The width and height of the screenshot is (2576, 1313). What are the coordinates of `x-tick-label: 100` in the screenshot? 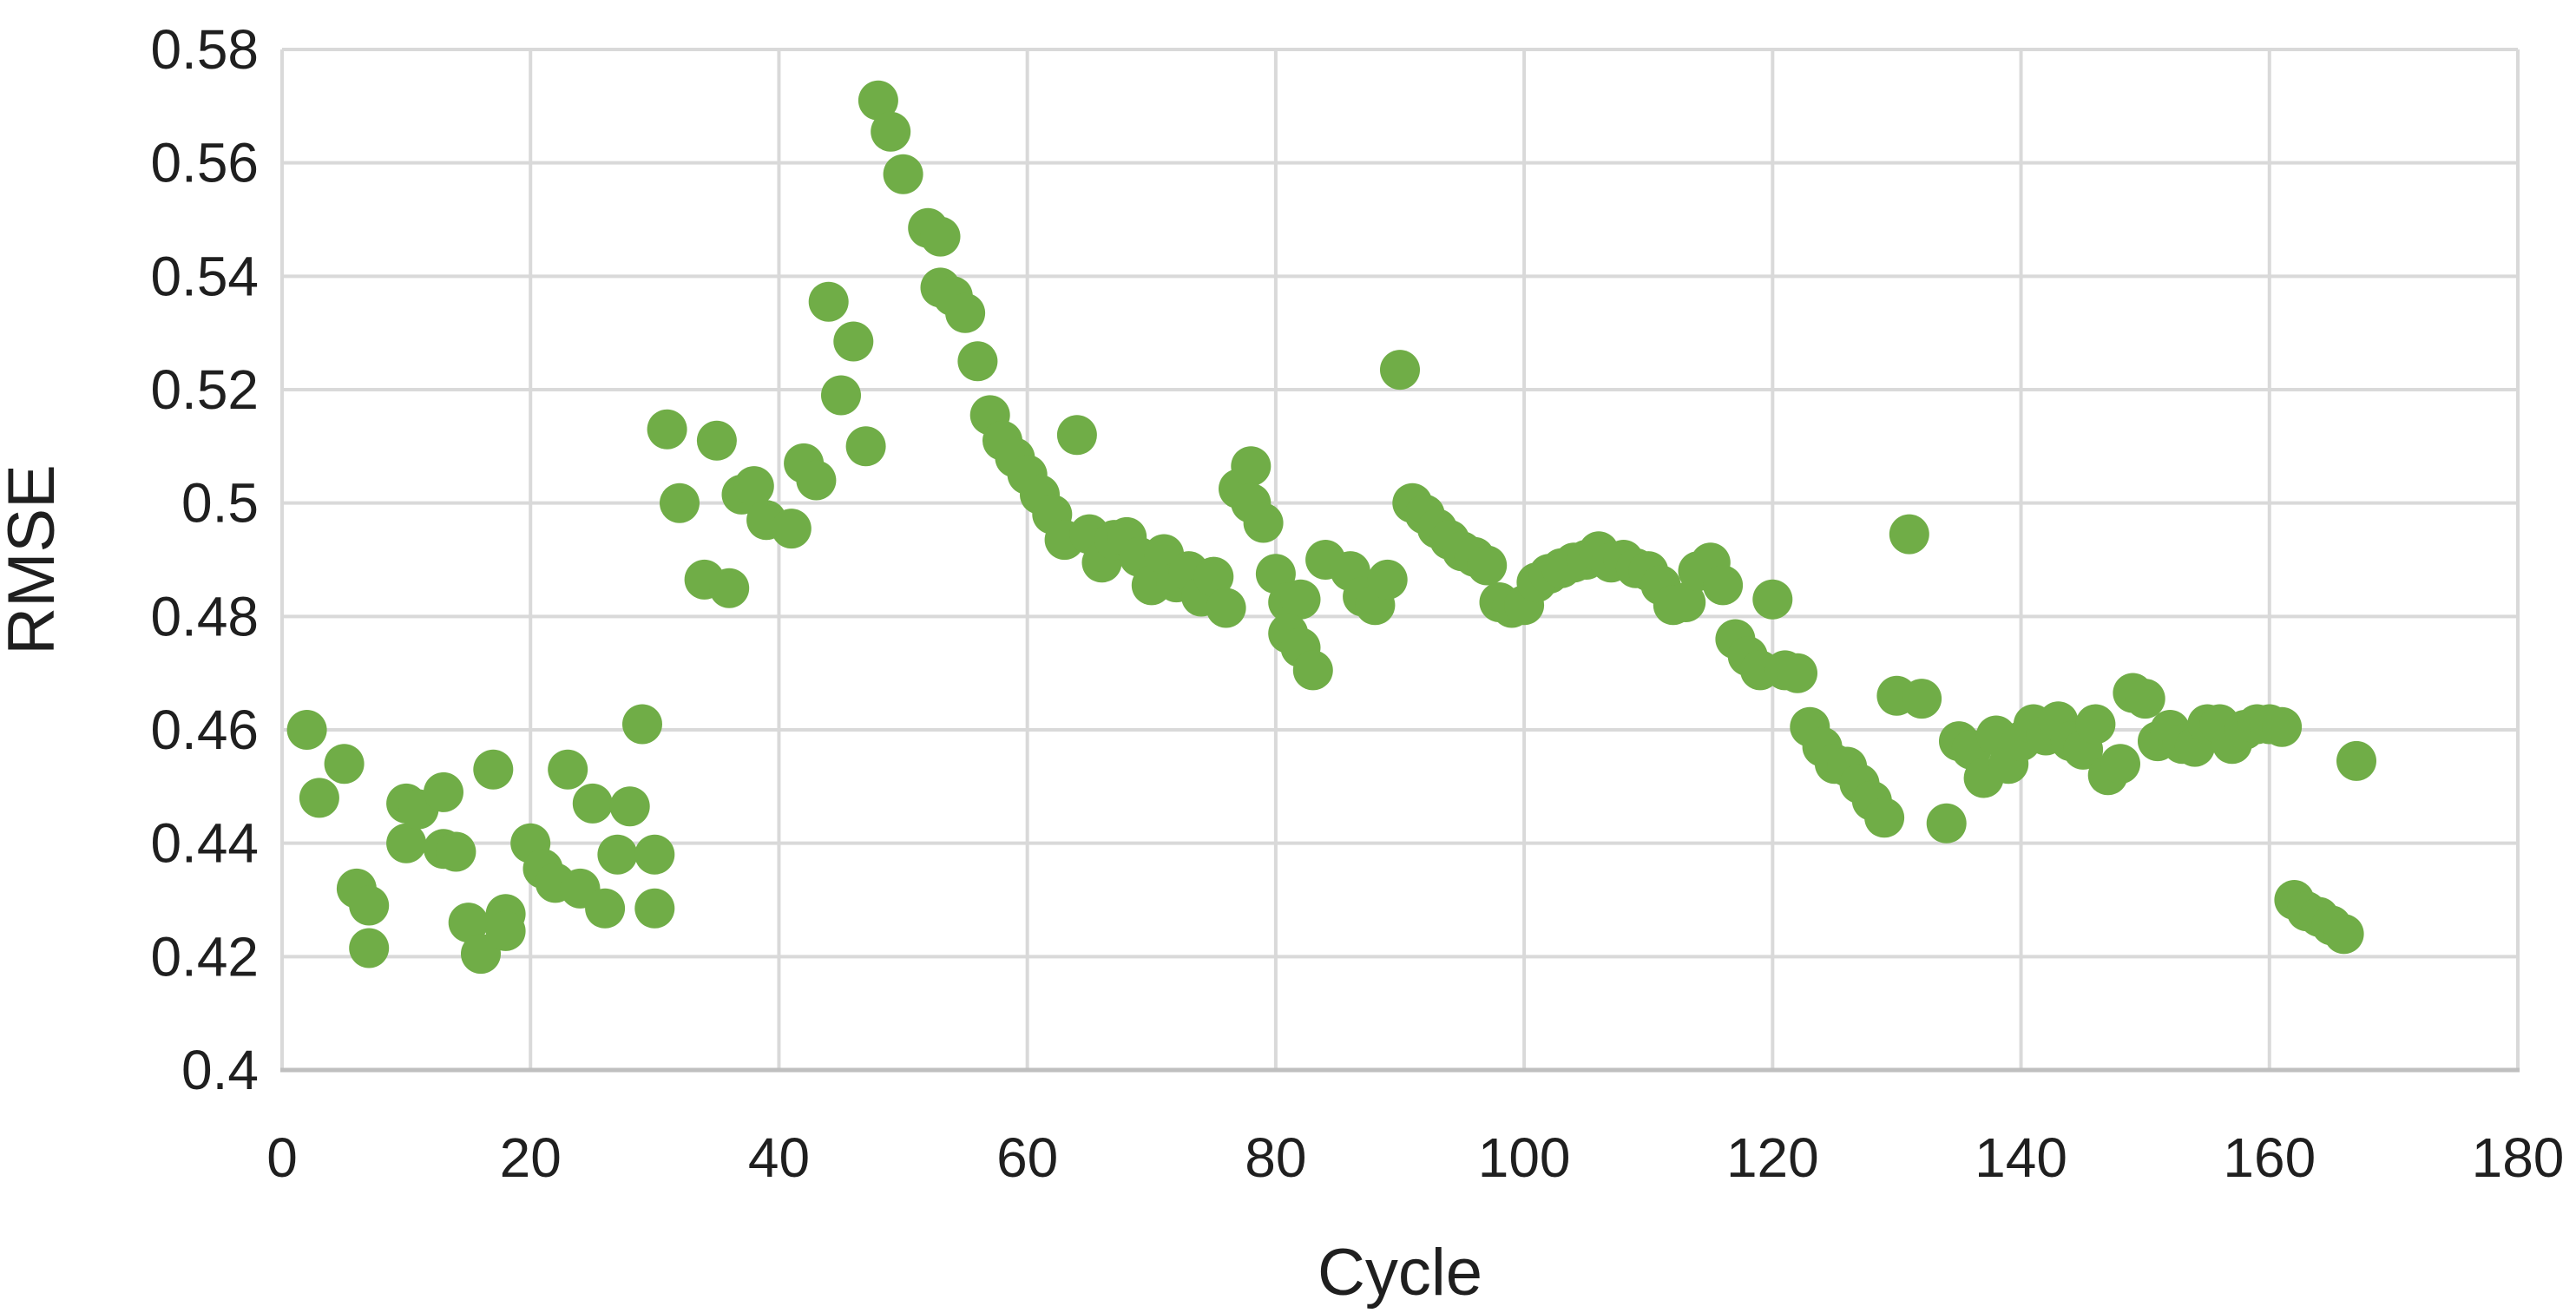 It's located at (1524, 1157).